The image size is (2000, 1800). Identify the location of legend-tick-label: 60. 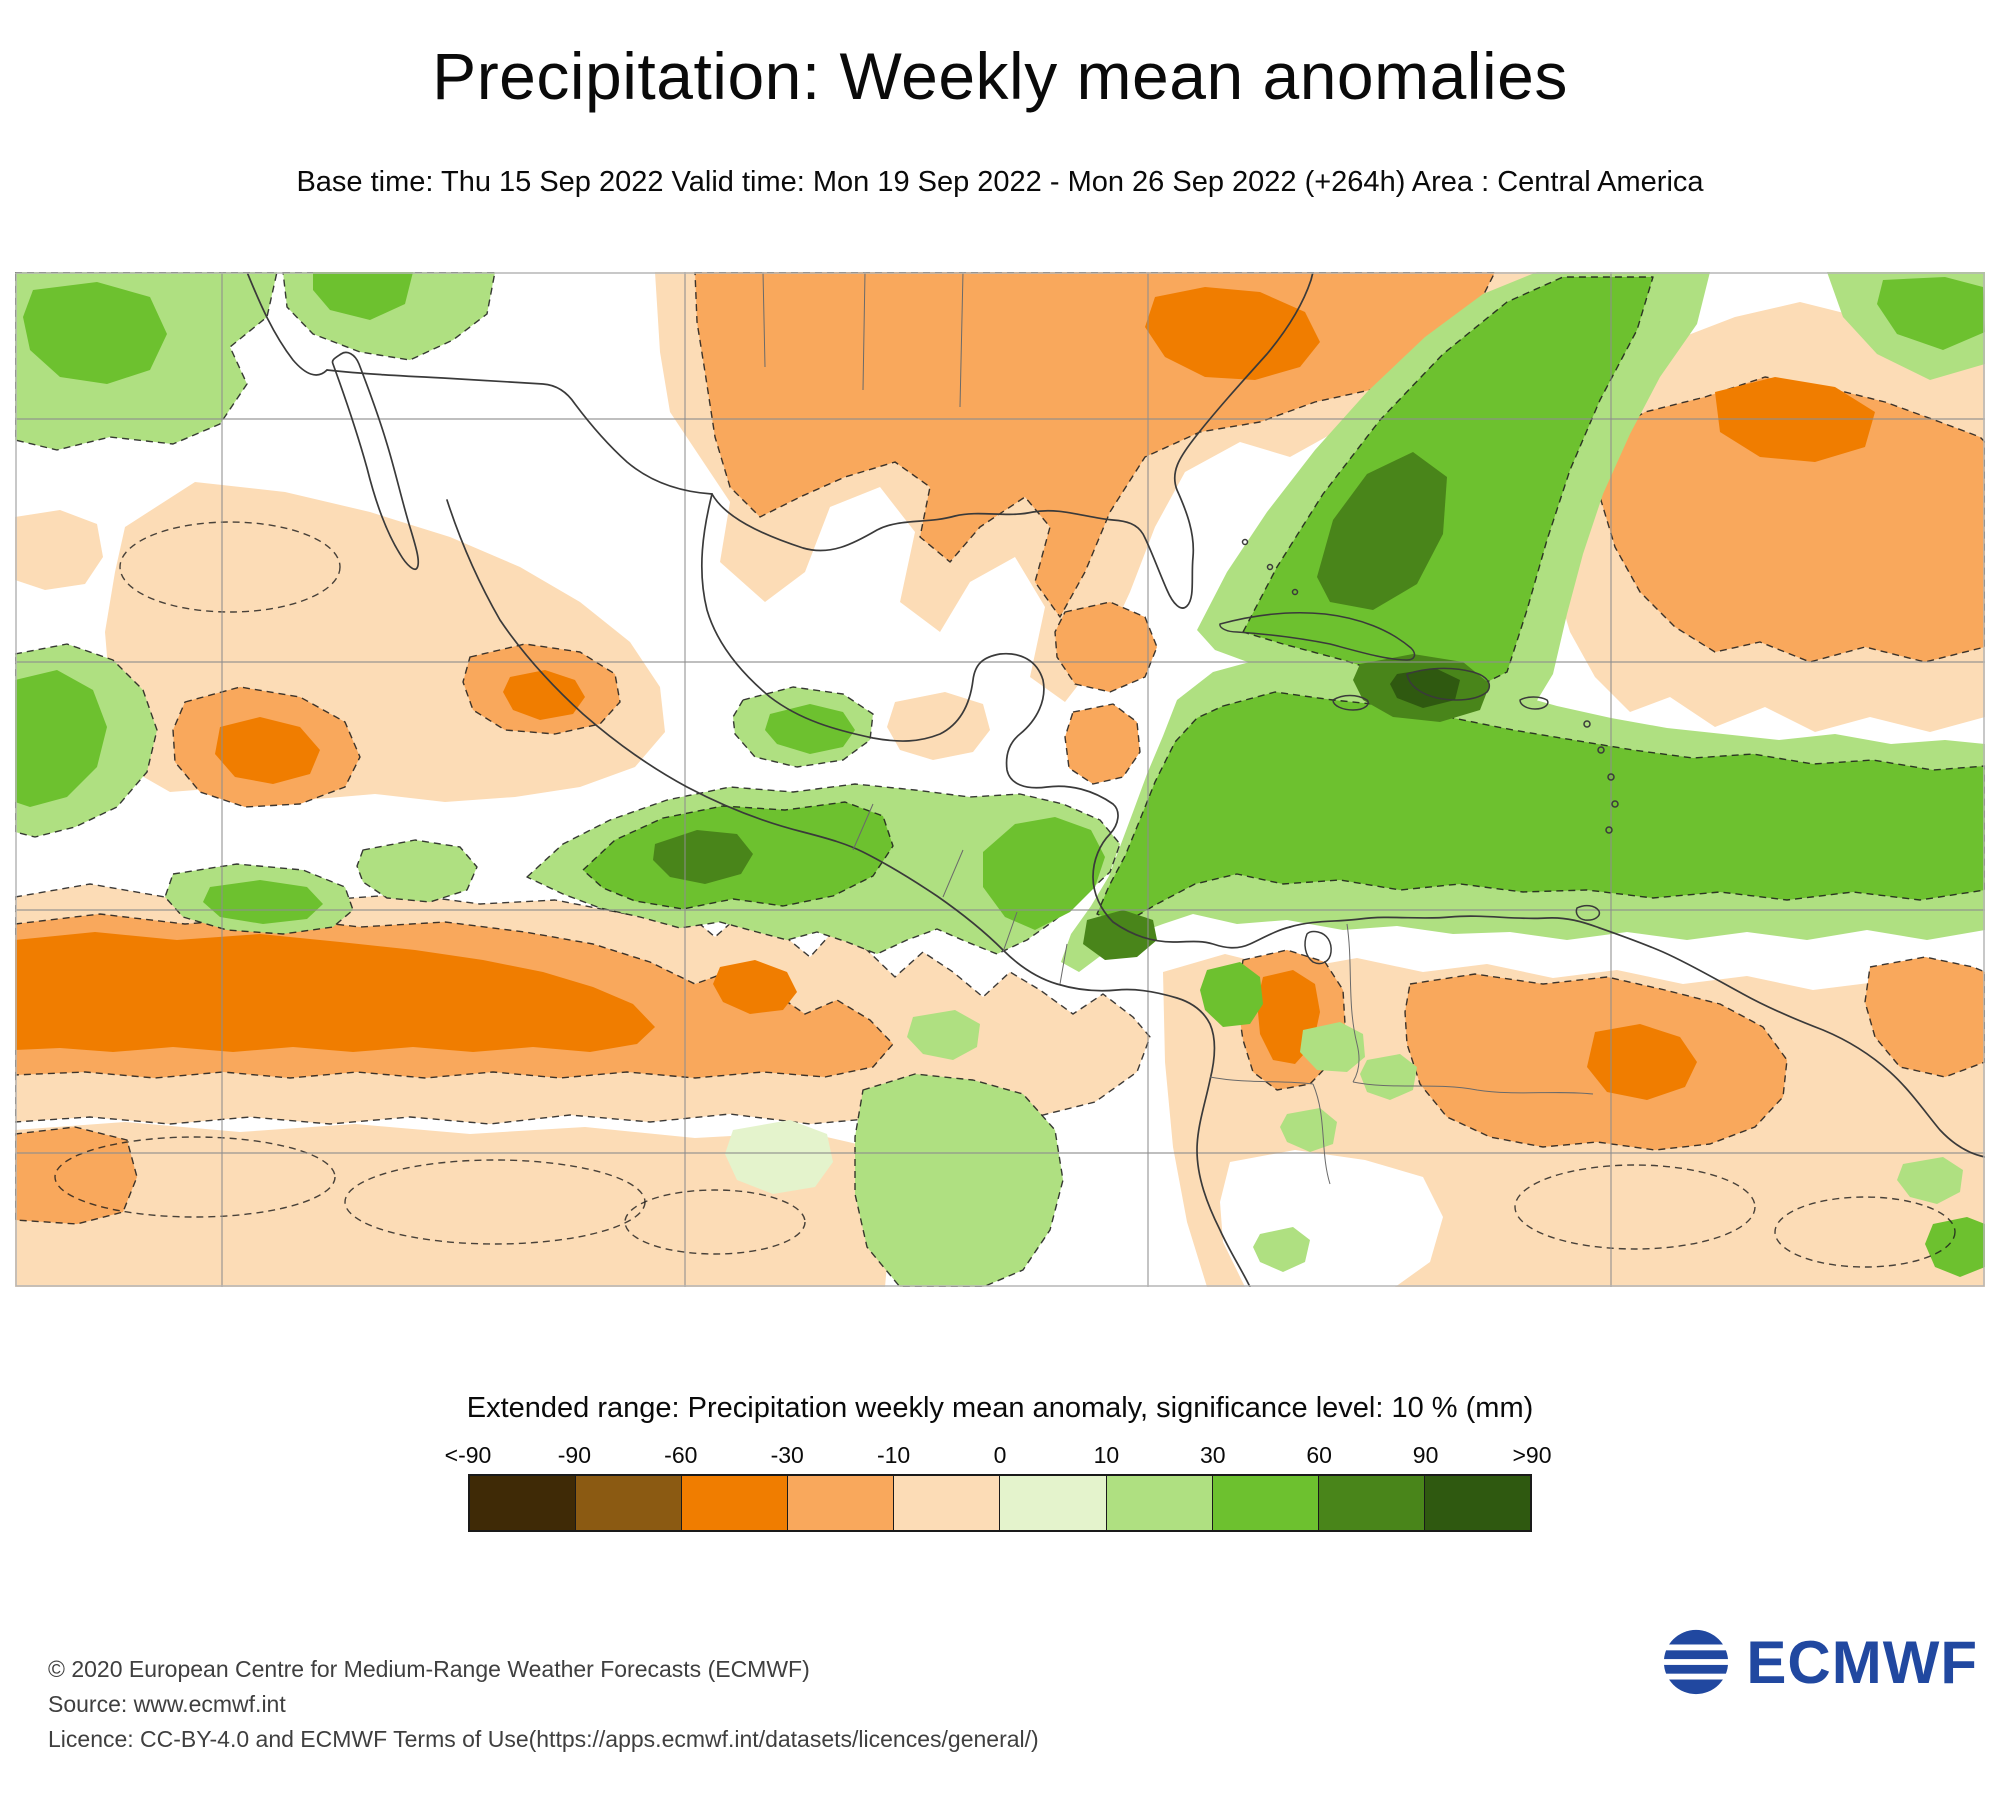
(1319, 1455).